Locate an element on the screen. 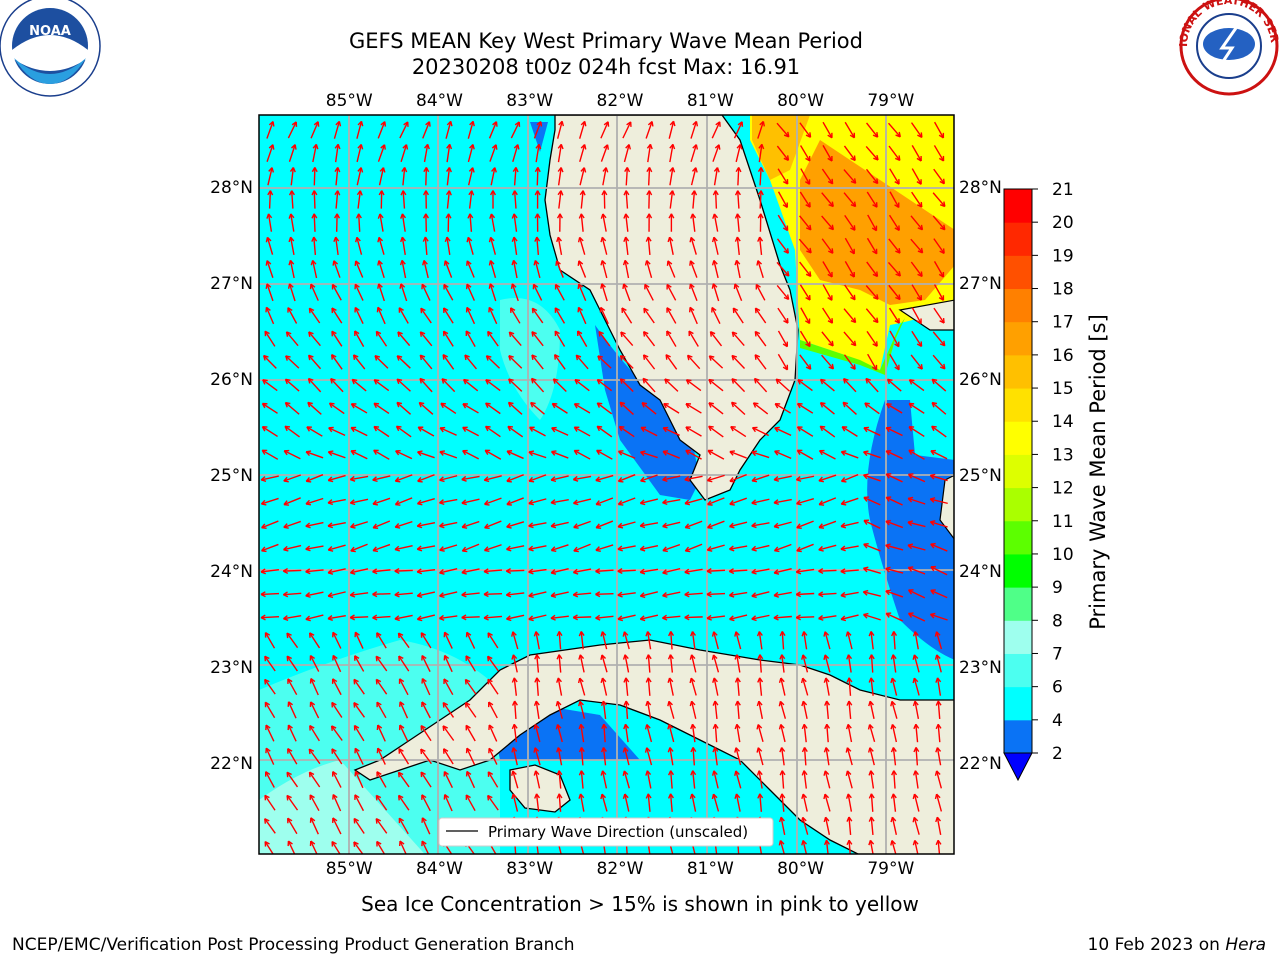 This screenshot has height=960, width=1280. lon-tick-label: 84°W is located at coordinates (439, 101).